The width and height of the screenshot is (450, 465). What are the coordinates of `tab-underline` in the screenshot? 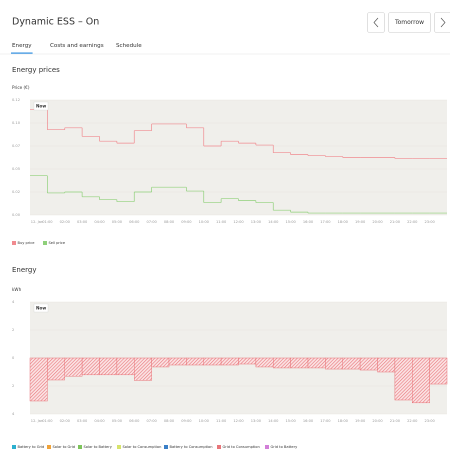 It's located at (22, 53).